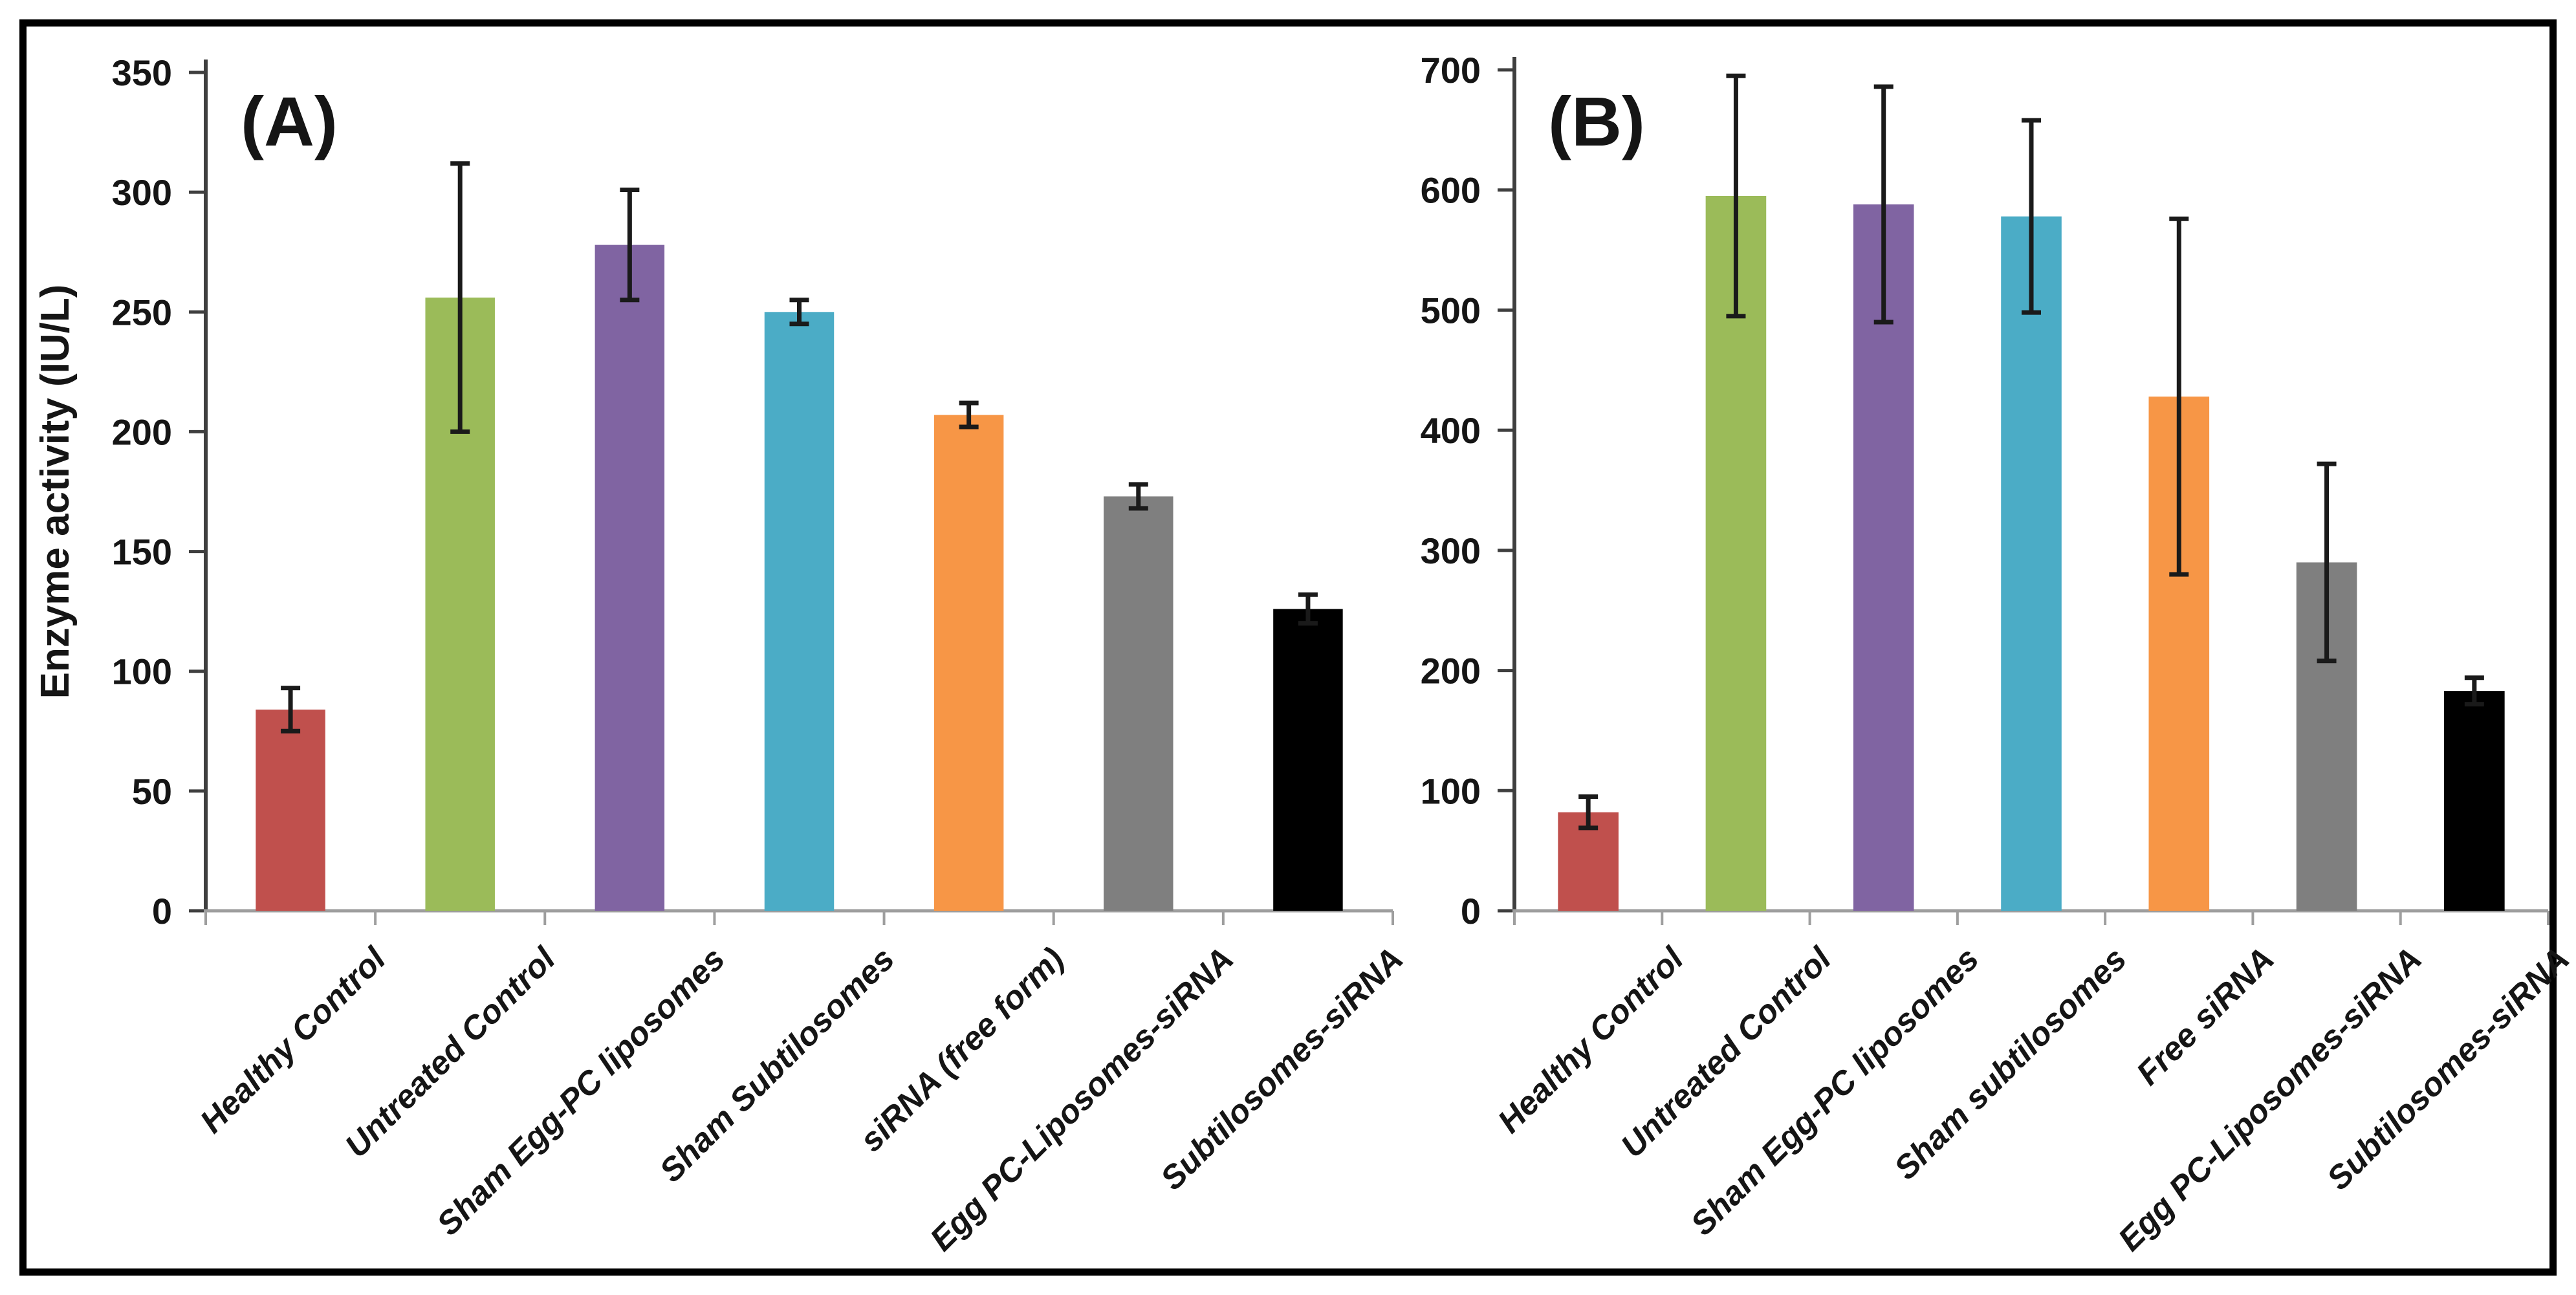 The width and height of the screenshot is (2576, 1295). I want to click on y-tick-label-b: 100, so click(1451, 790).